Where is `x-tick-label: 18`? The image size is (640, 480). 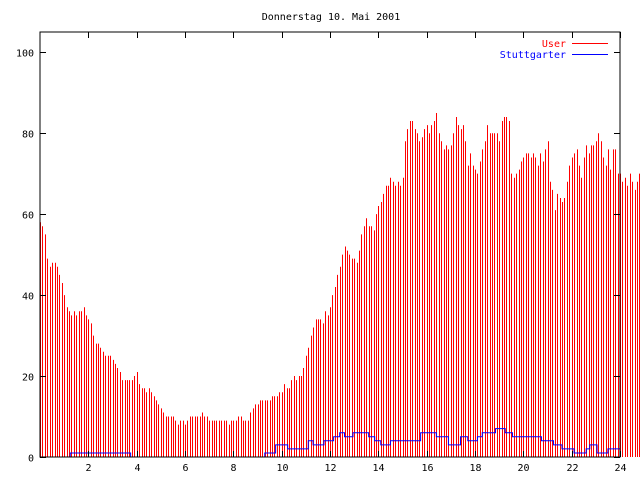
x-tick-label: 18 is located at coordinates (475, 468).